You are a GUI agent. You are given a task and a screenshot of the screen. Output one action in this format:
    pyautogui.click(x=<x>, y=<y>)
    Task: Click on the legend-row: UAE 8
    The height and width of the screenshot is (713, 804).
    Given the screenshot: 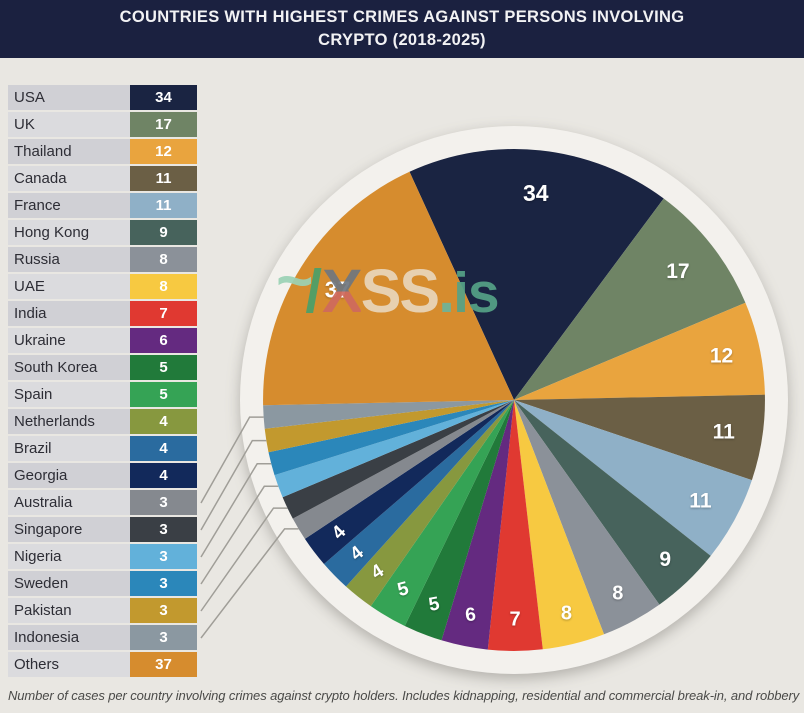 What is the action you would take?
    pyautogui.click(x=102, y=286)
    